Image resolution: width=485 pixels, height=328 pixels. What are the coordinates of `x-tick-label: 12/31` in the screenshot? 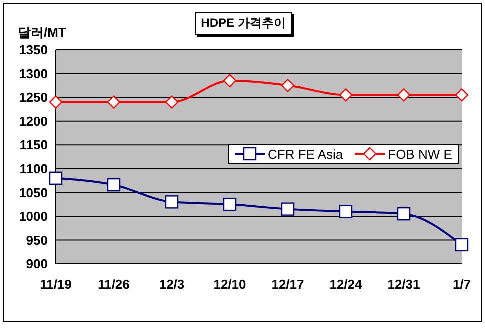 It's located at (404, 284).